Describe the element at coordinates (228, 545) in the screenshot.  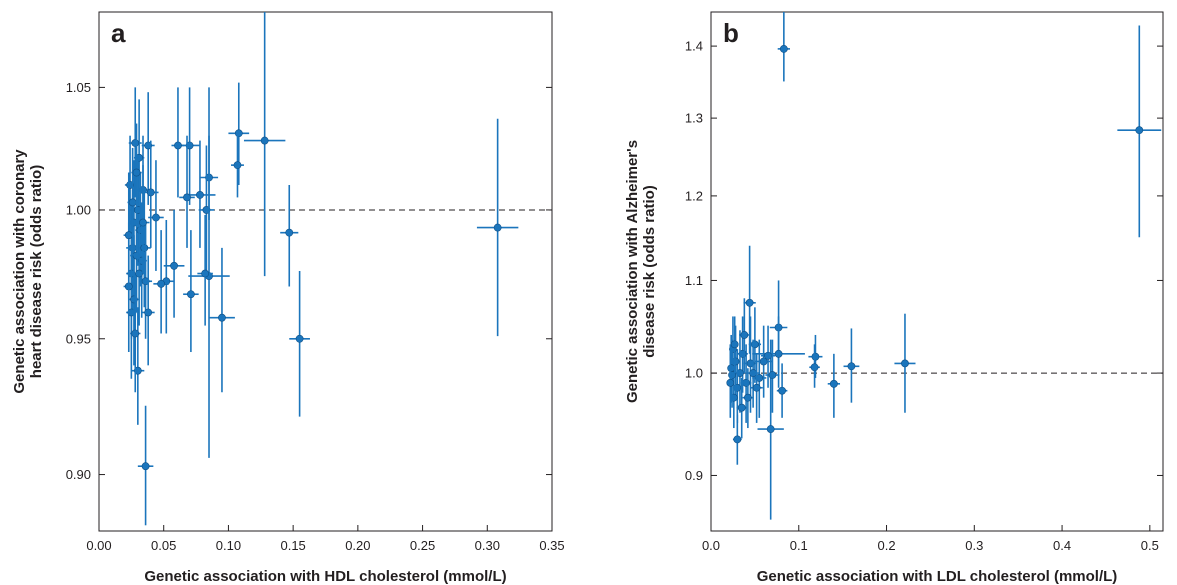
I see `x-tick-label: 0.10` at that location.